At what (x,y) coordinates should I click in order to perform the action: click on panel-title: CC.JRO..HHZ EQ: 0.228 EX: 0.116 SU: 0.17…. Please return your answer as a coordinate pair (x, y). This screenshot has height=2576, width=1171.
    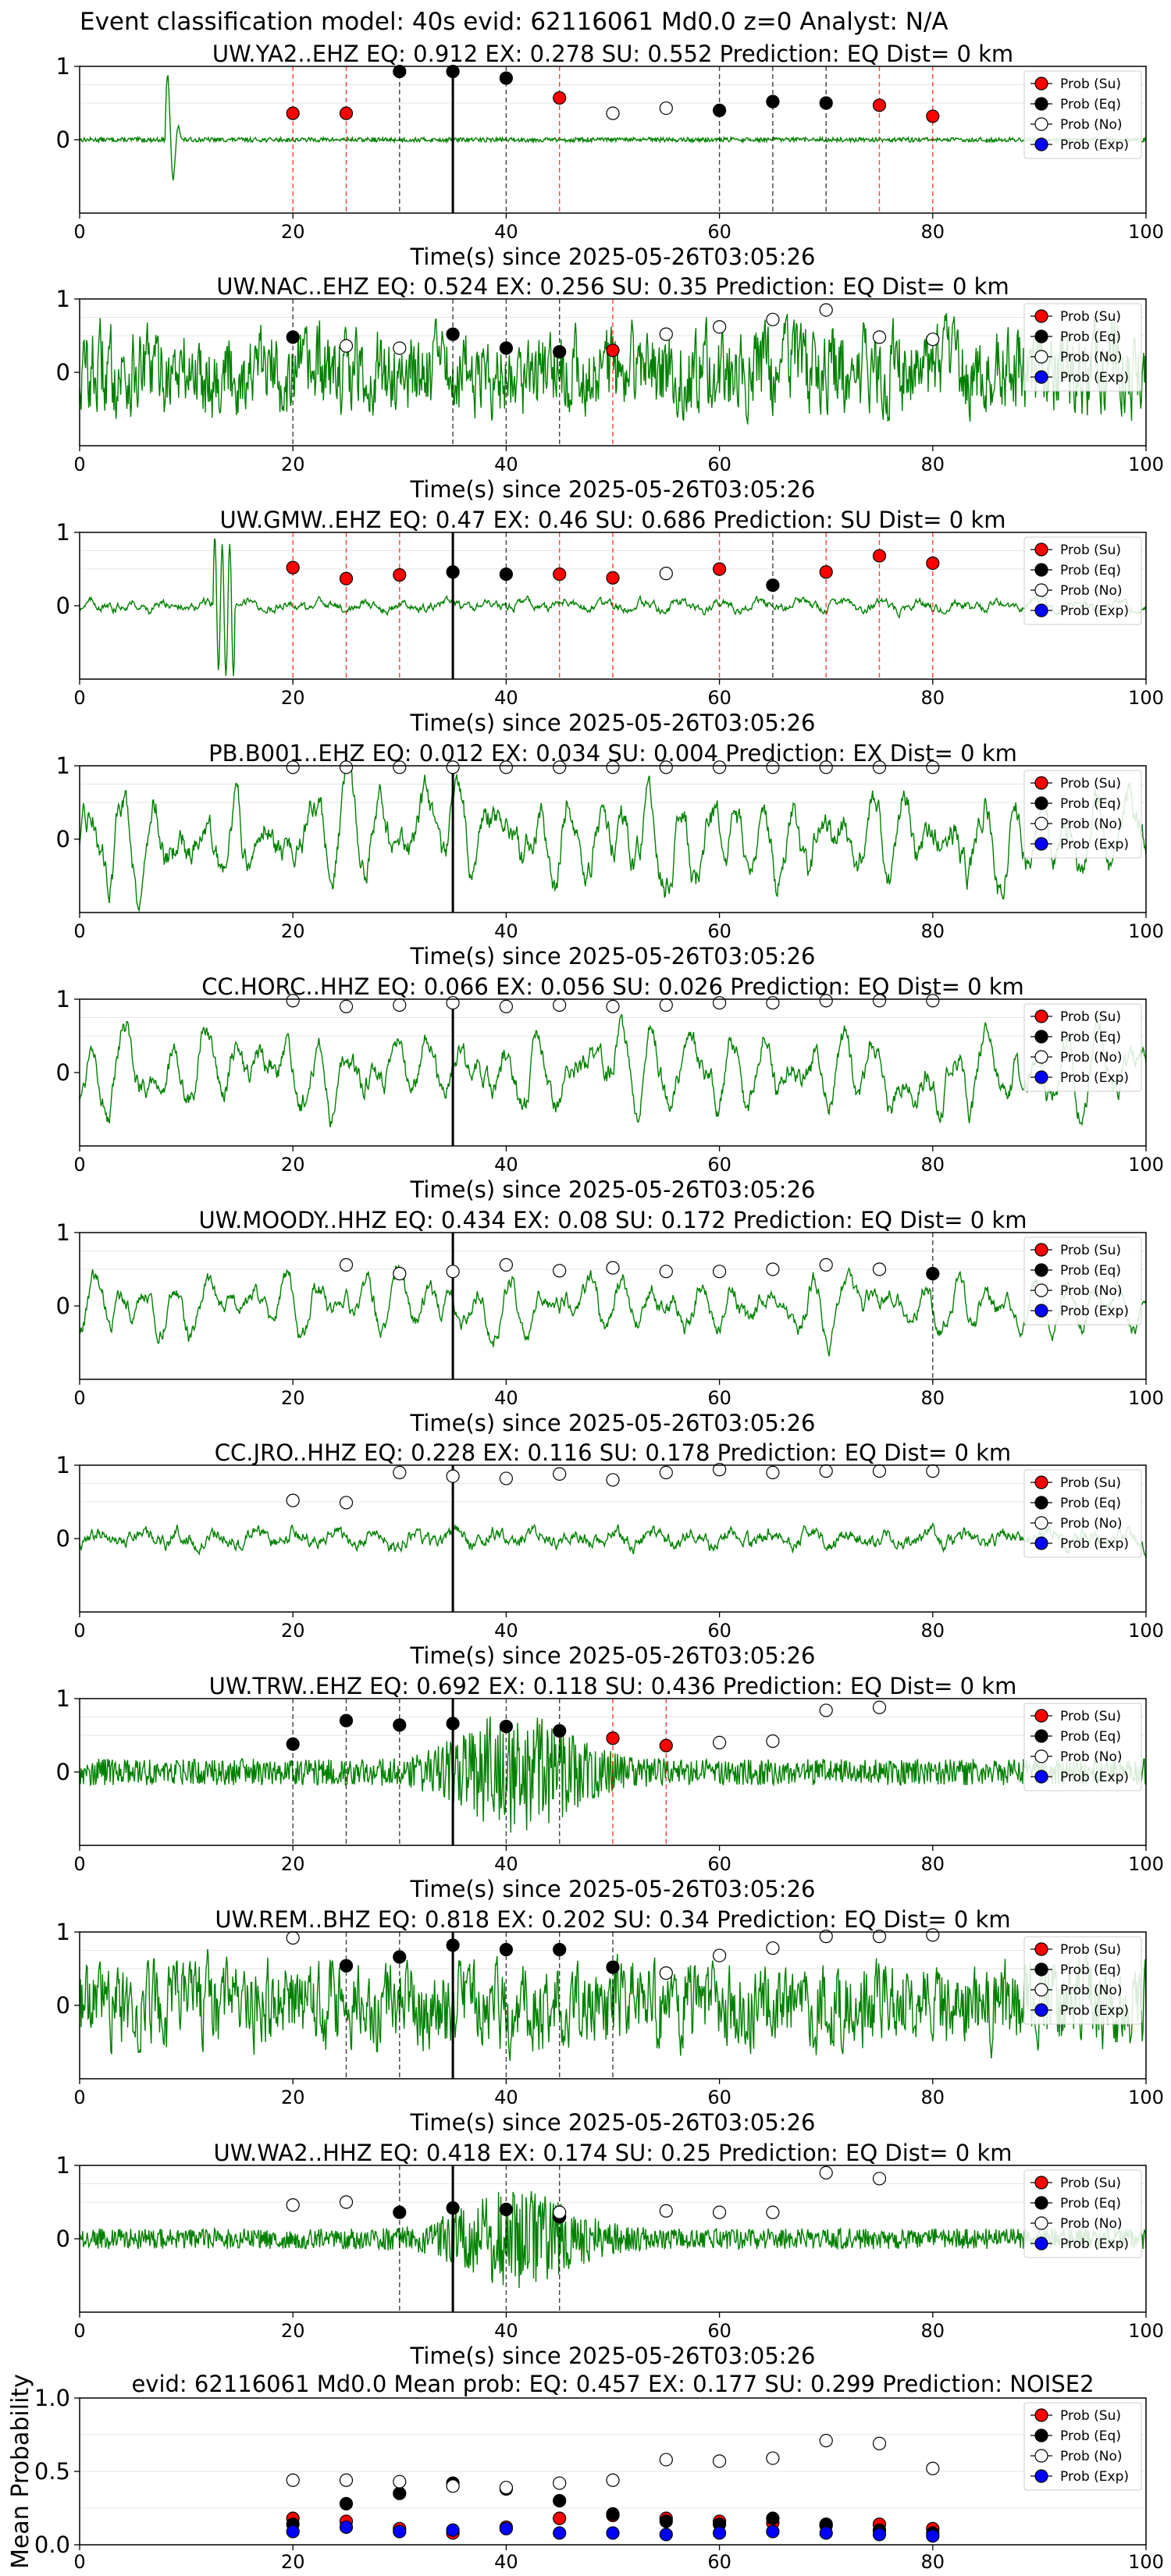
    Looking at the image, I should click on (613, 1452).